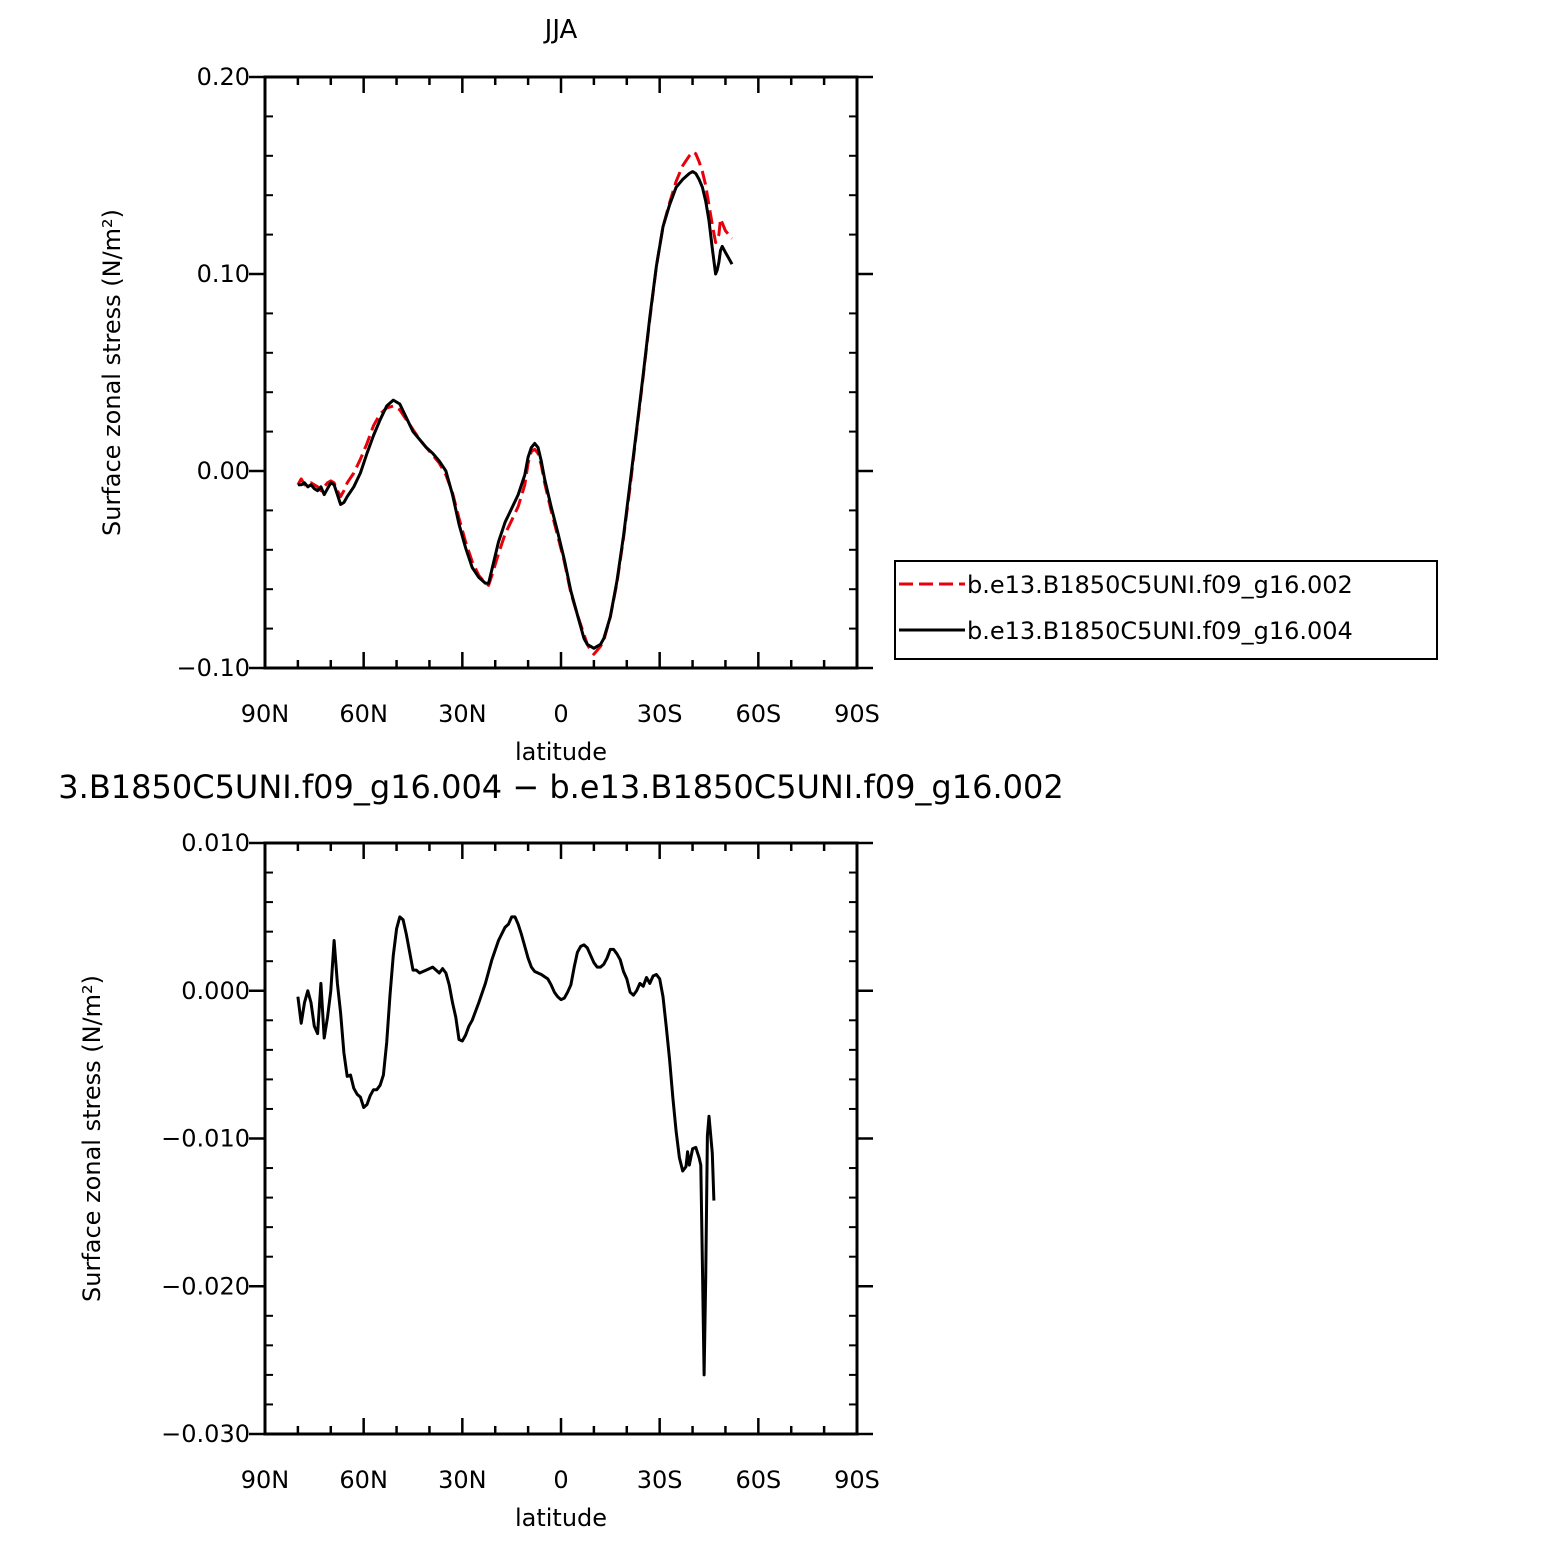 This screenshot has height=1541, width=1541. What do you see at coordinates (223, 274) in the screenshot?
I see `y-tick-label: 0.10` at bounding box center [223, 274].